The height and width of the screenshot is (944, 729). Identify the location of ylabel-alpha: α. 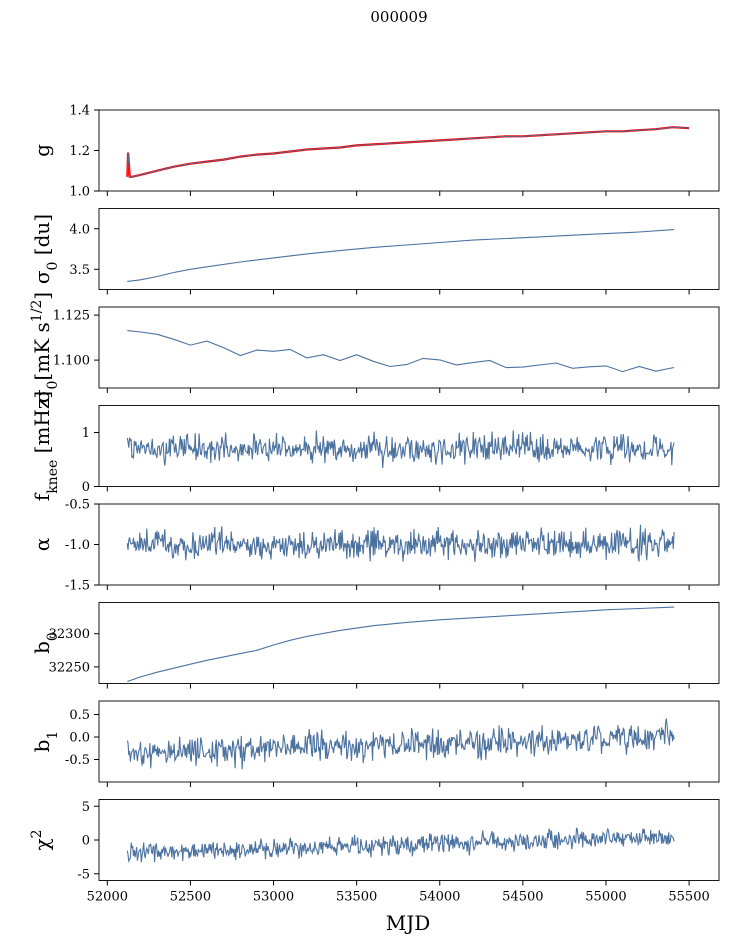
(42, 545).